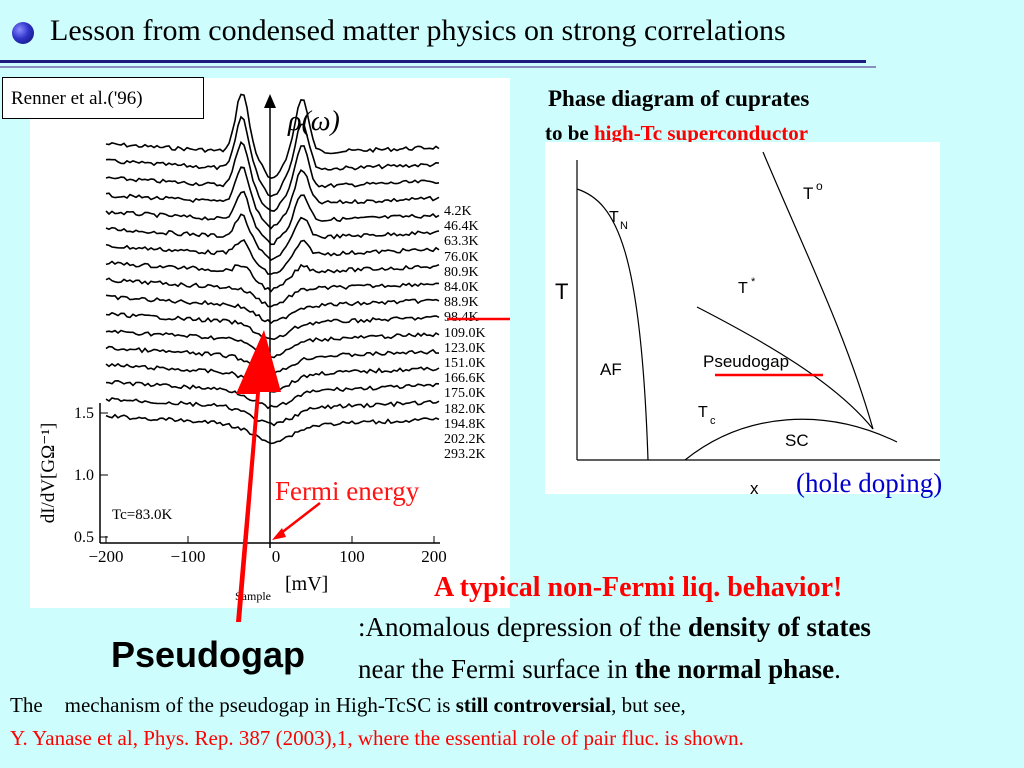  What do you see at coordinates (808, 193) in the screenshot?
I see `t0-label: T` at bounding box center [808, 193].